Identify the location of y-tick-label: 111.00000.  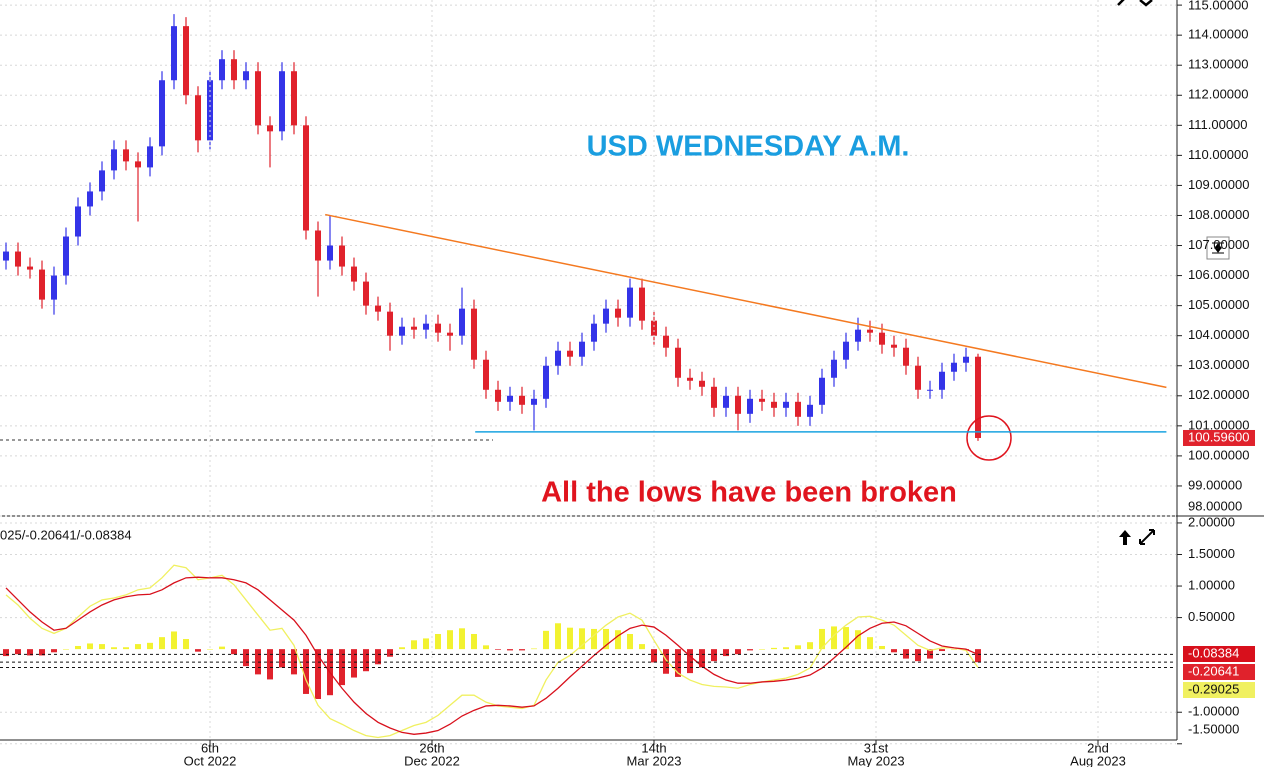
(1218, 124).